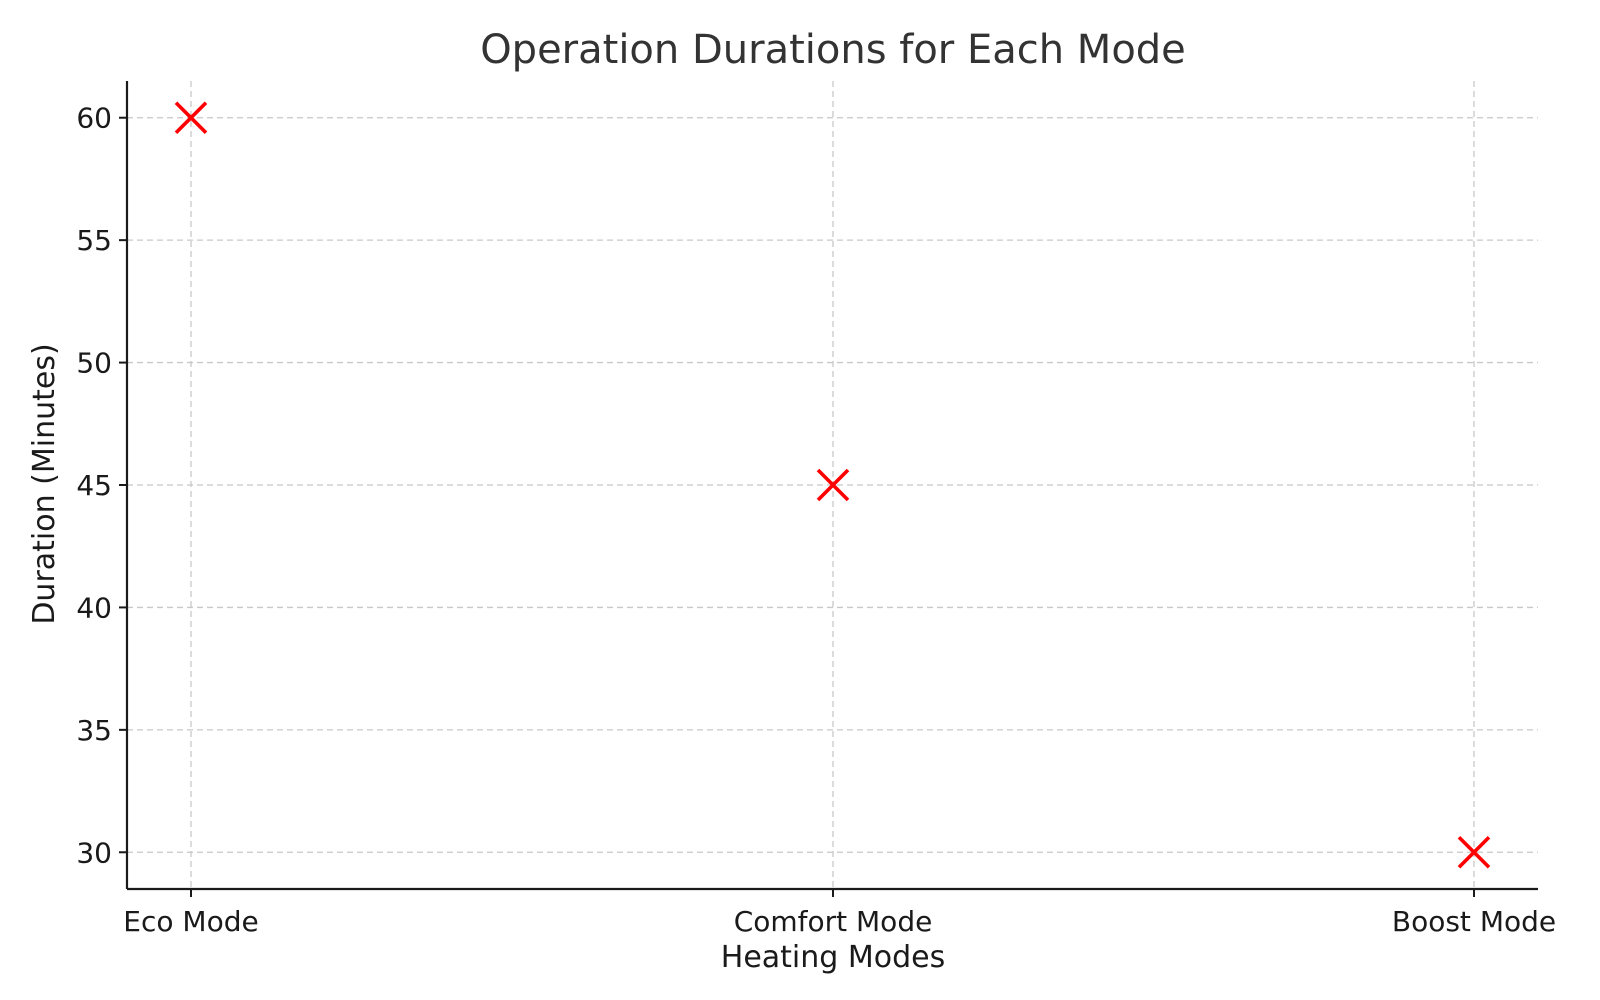 The image size is (1600, 1000). I want to click on chart-title: Operation Durations for Each Mode, so click(833, 50).